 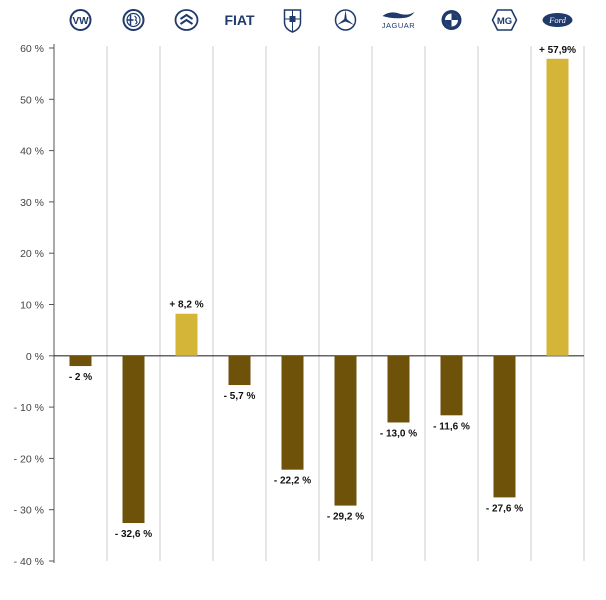 What do you see at coordinates (398, 433) in the screenshot?
I see `data-label: - 13,0 %` at bounding box center [398, 433].